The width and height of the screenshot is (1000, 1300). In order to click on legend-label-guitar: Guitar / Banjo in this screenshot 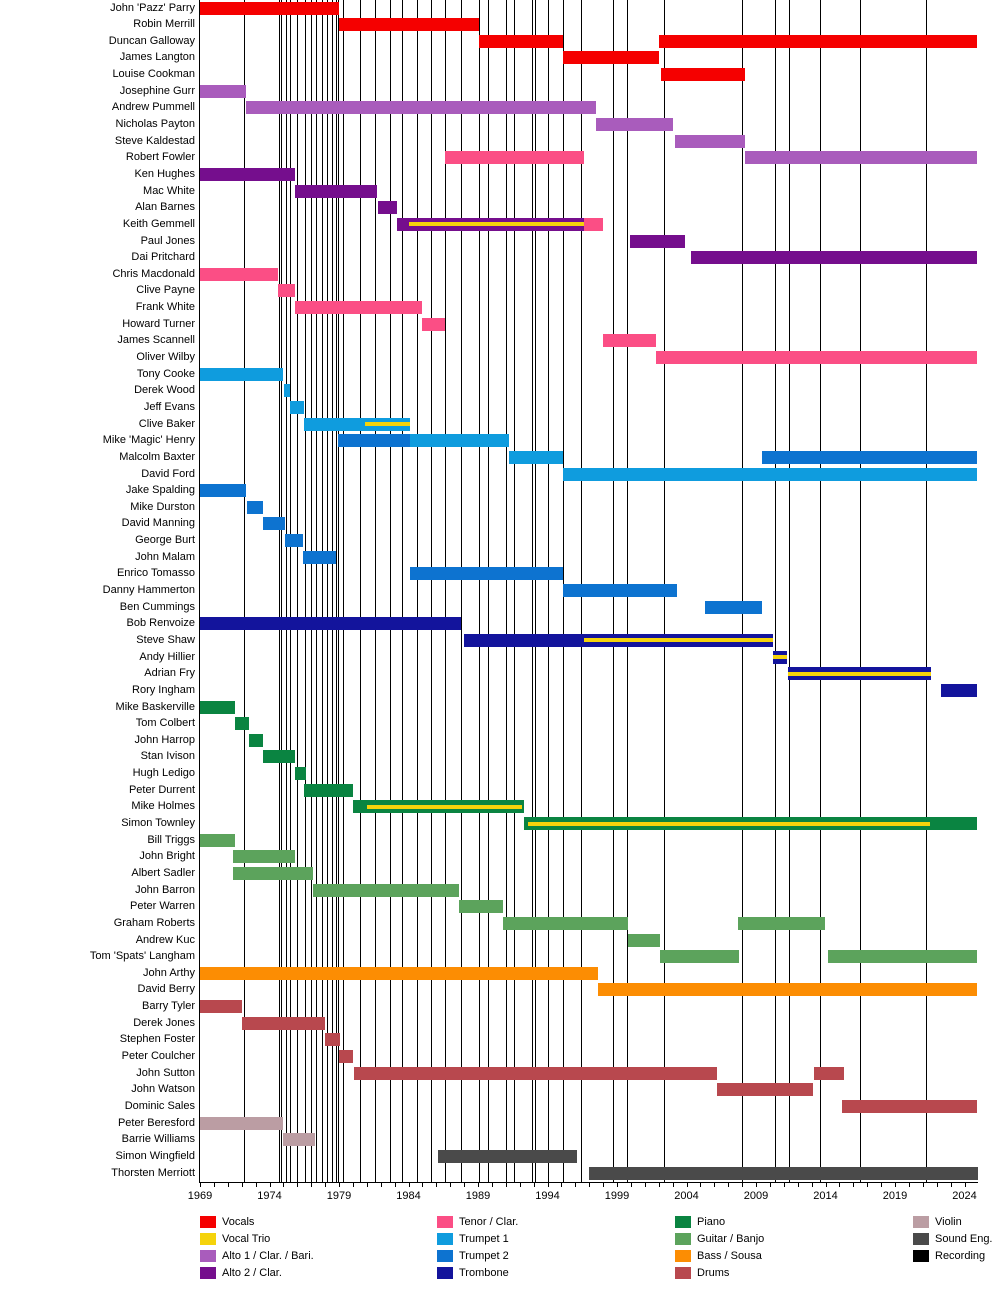, I will do `click(731, 1238)`.